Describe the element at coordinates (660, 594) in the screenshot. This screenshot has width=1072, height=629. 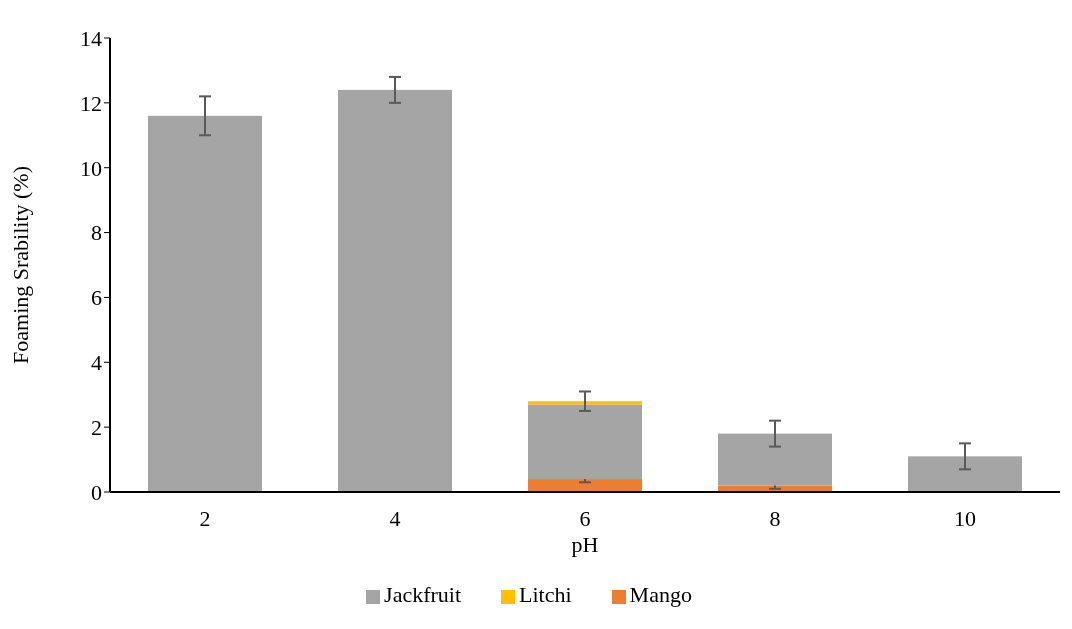
I see `legend-label: Mango` at that location.